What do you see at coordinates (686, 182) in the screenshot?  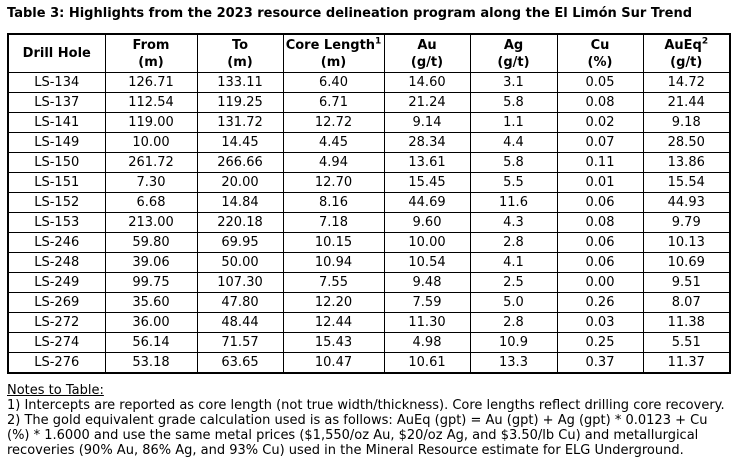 I see `value-cell: 15.54` at bounding box center [686, 182].